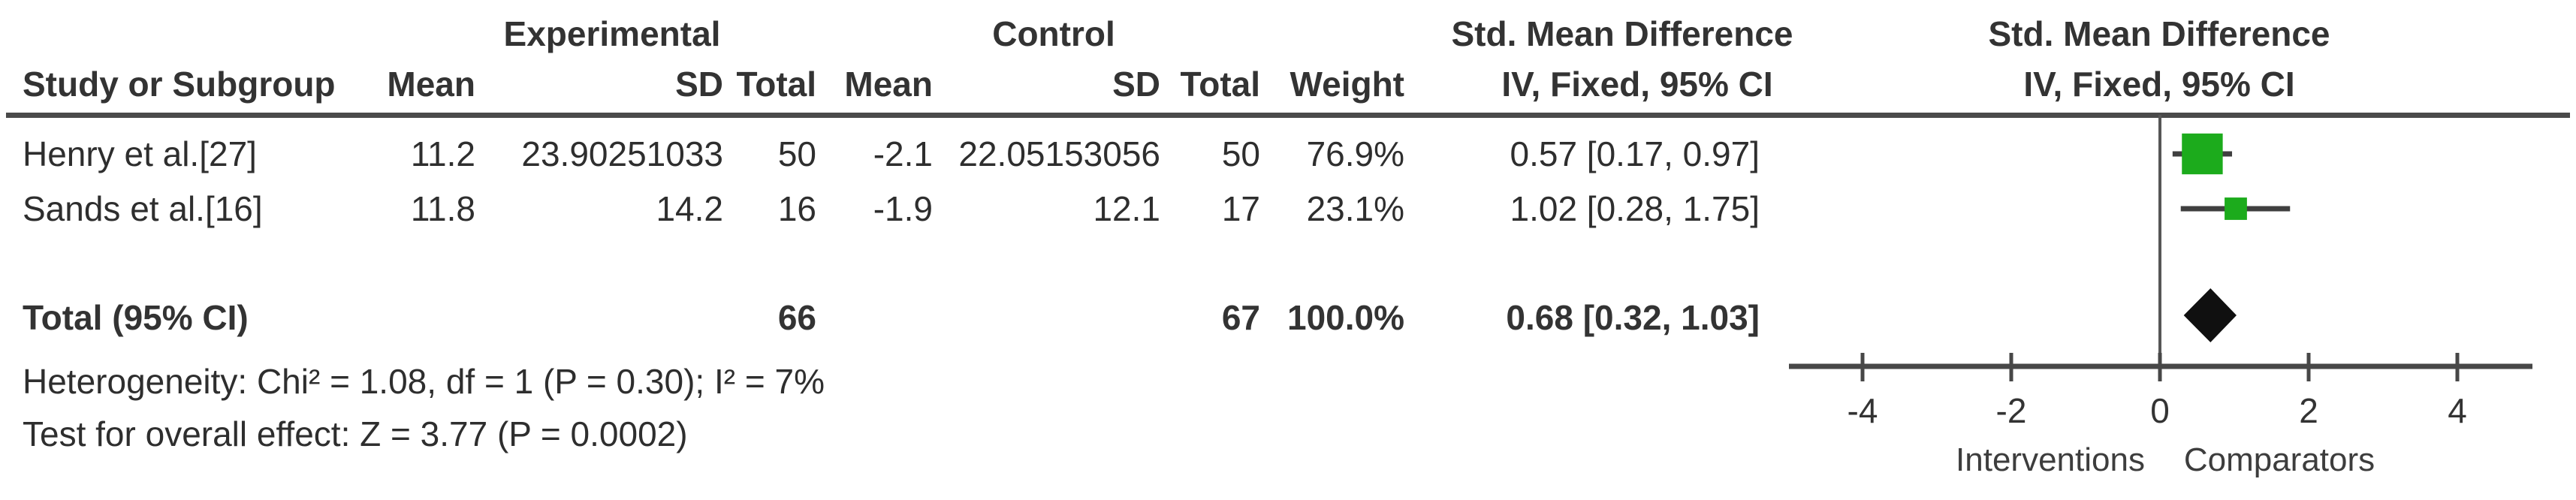 This screenshot has width=2576, height=500. What do you see at coordinates (442, 209) in the screenshot?
I see `mean-exp: 11.8` at bounding box center [442, 209].